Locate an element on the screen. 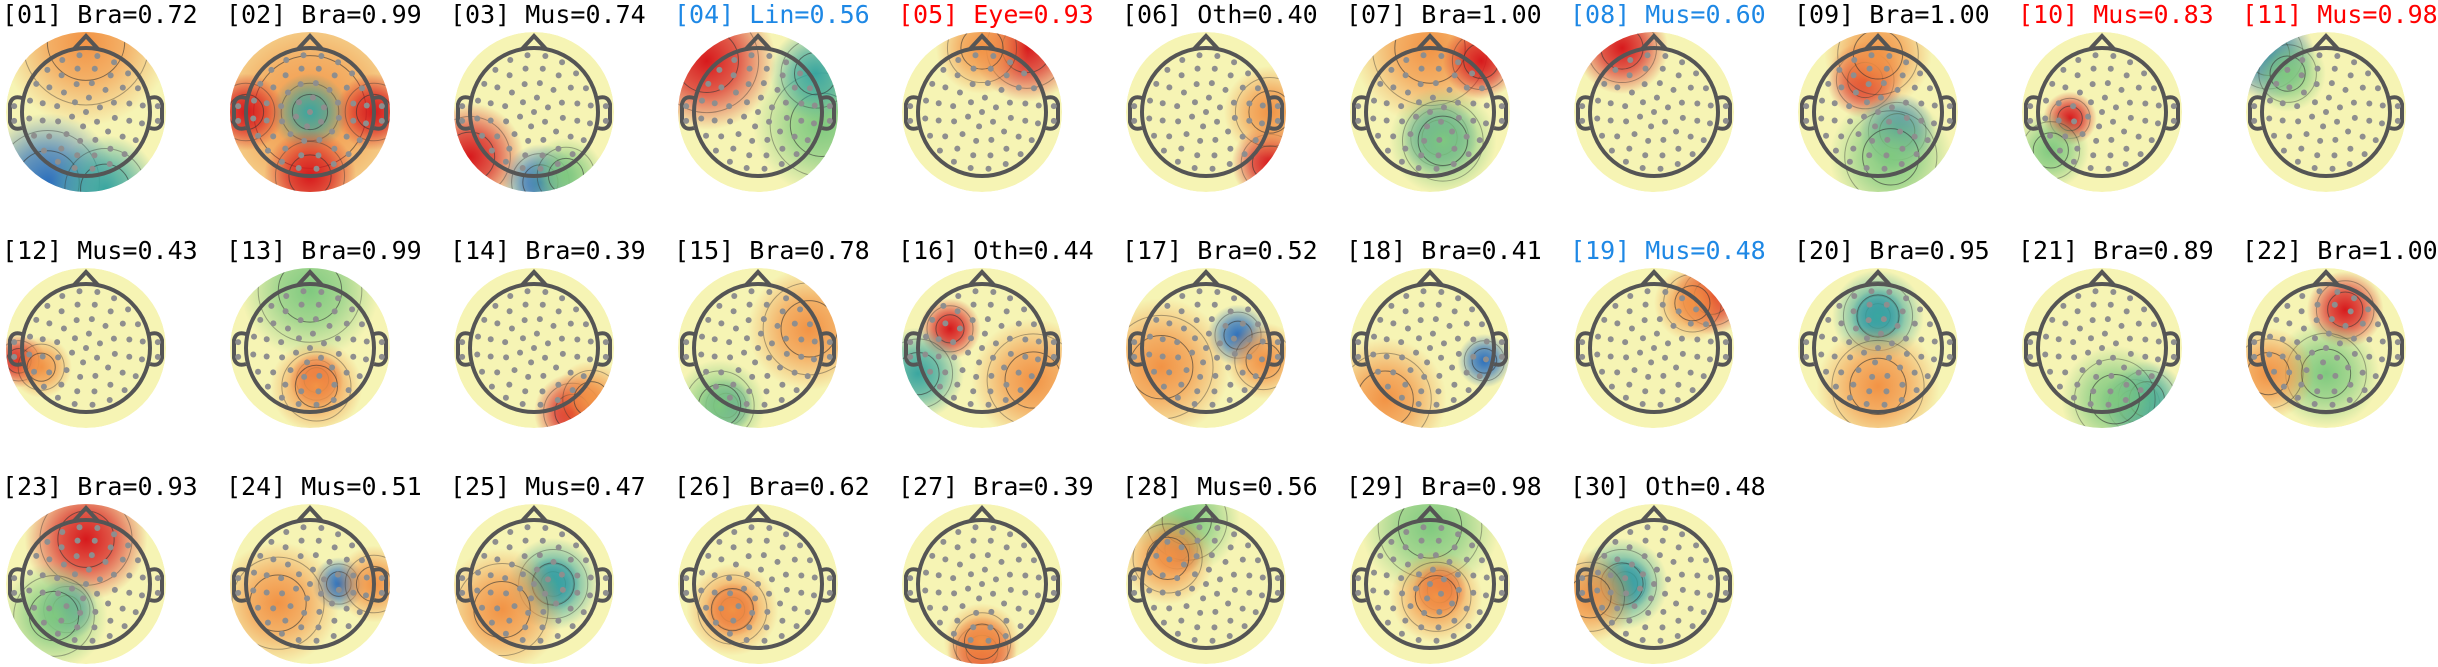 Image resolution: width=2438 pixels, height=667 pixels. head-outline is located at coordinates (2326, 112).